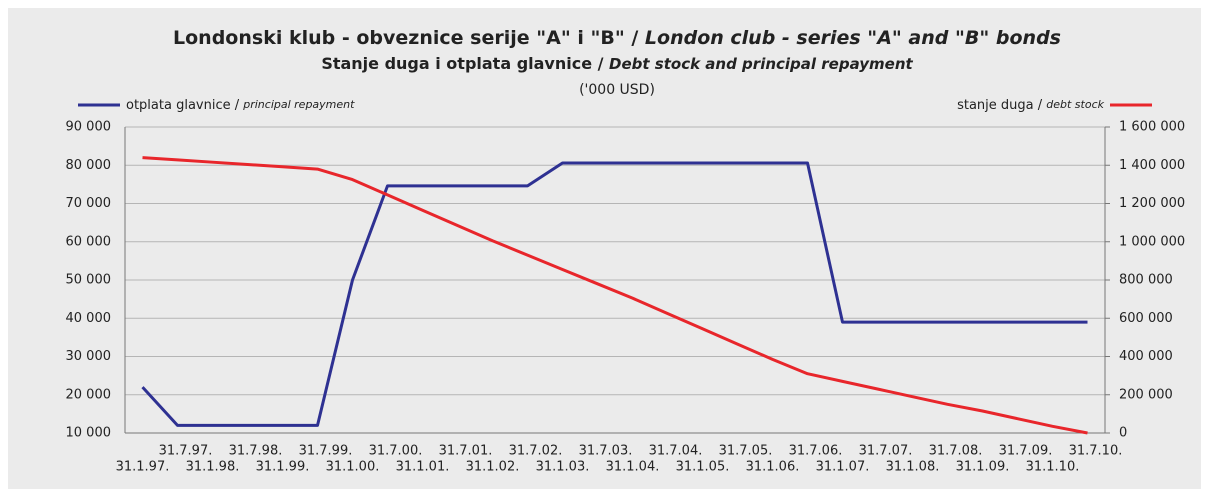 The height and width of the screenshot is (497, 1209). I want to click on y-tick-label: 20 000, so click(89, 394).